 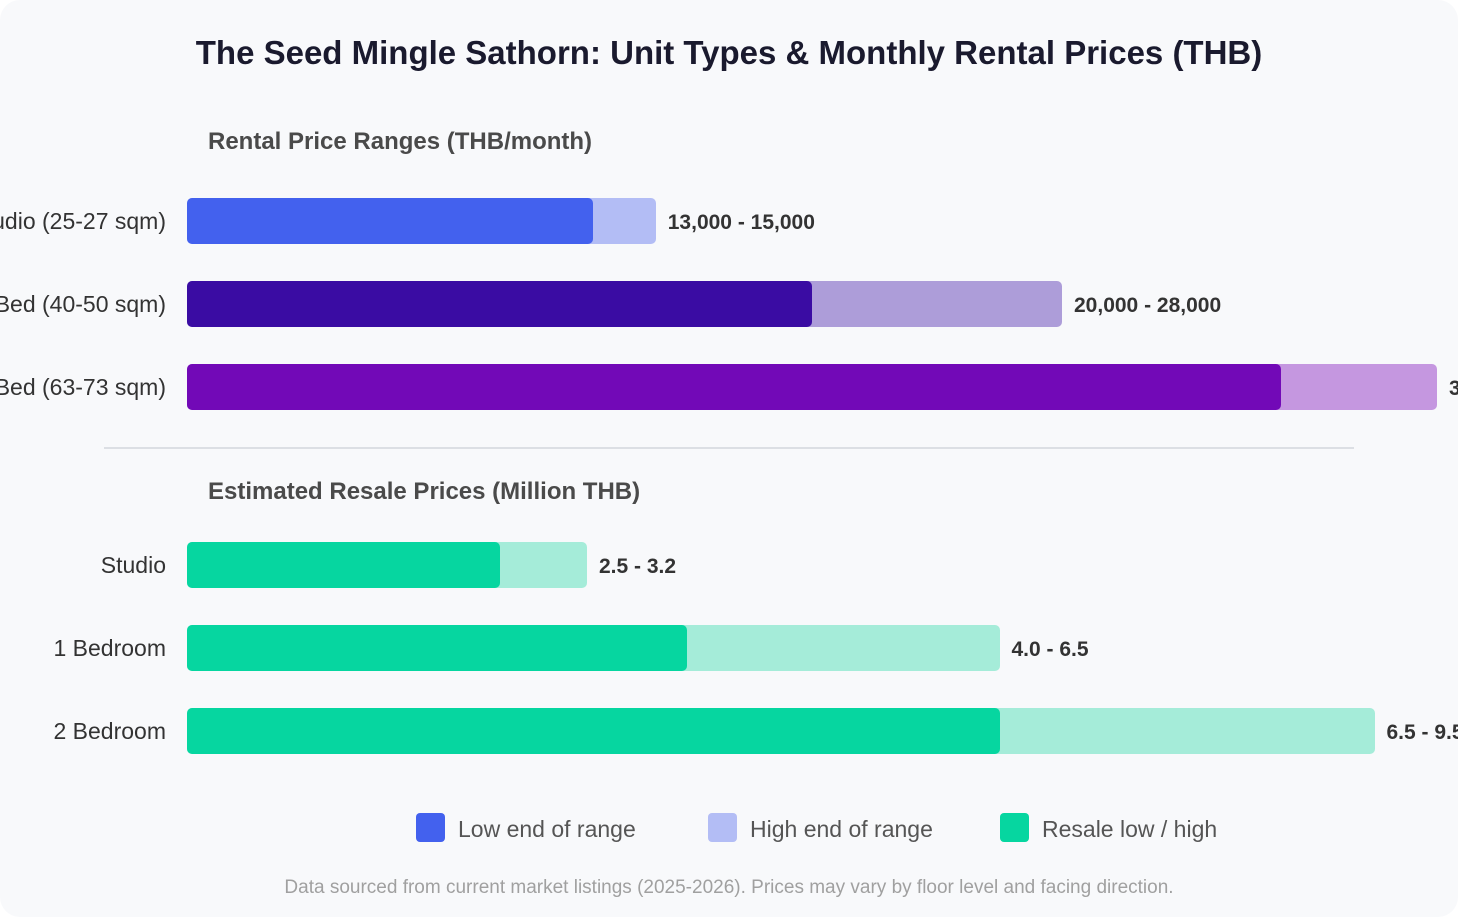 I want to click on legend-swatch-high, so click(x=722, y=827).